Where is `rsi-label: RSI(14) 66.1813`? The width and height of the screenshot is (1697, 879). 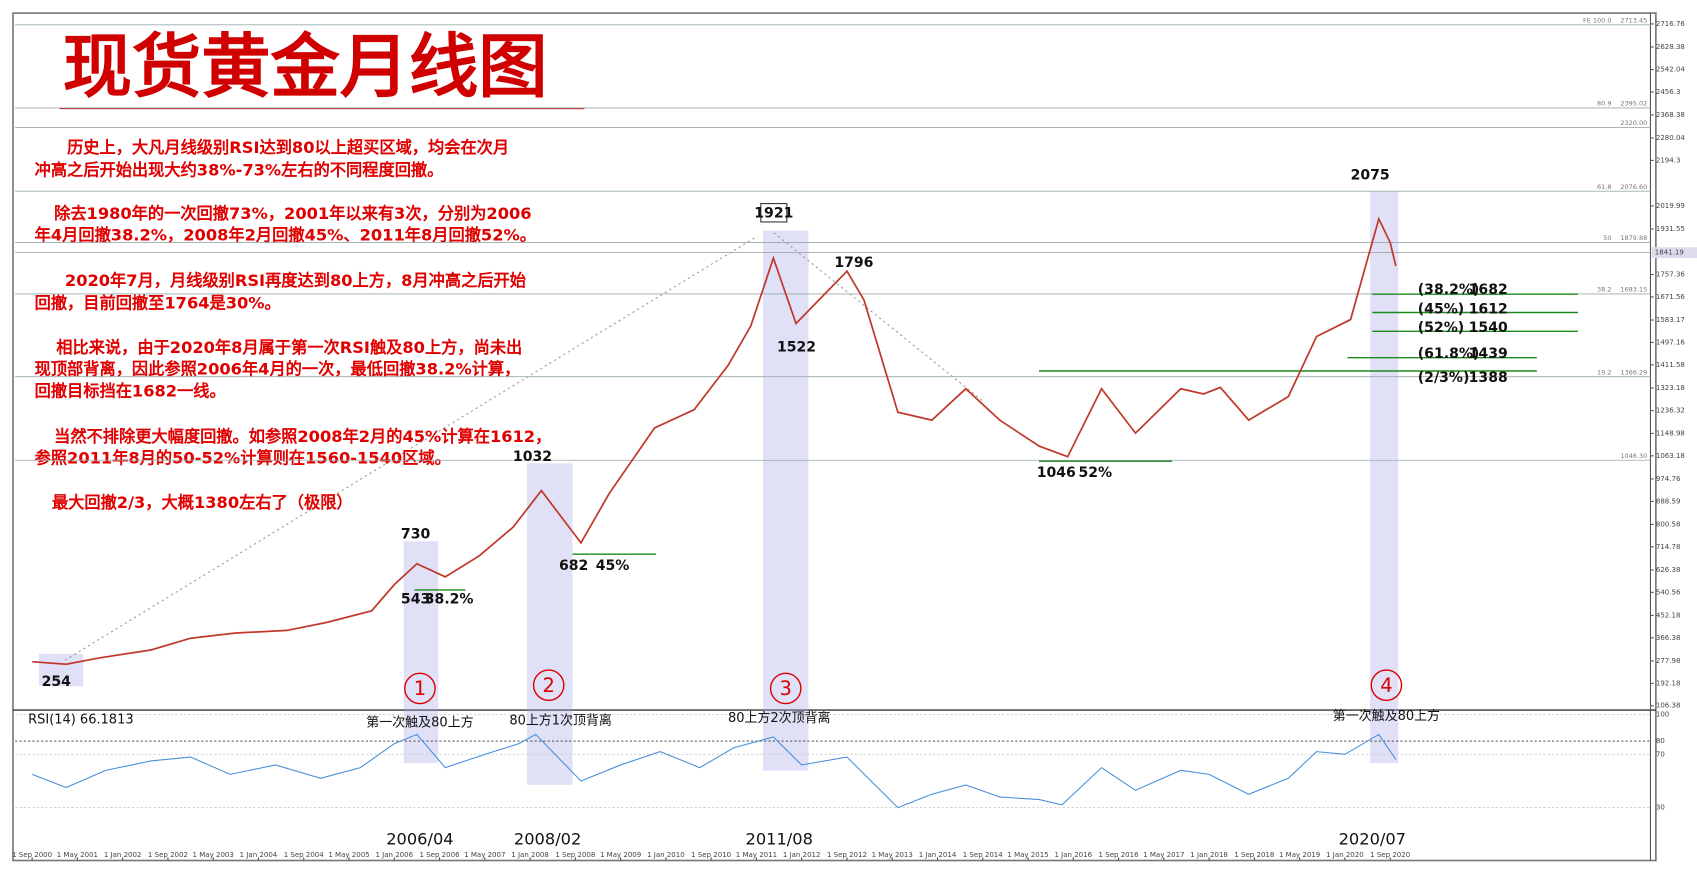
rsi-label: RSI(14) 66.1813 is located at coordinates (80, 719).